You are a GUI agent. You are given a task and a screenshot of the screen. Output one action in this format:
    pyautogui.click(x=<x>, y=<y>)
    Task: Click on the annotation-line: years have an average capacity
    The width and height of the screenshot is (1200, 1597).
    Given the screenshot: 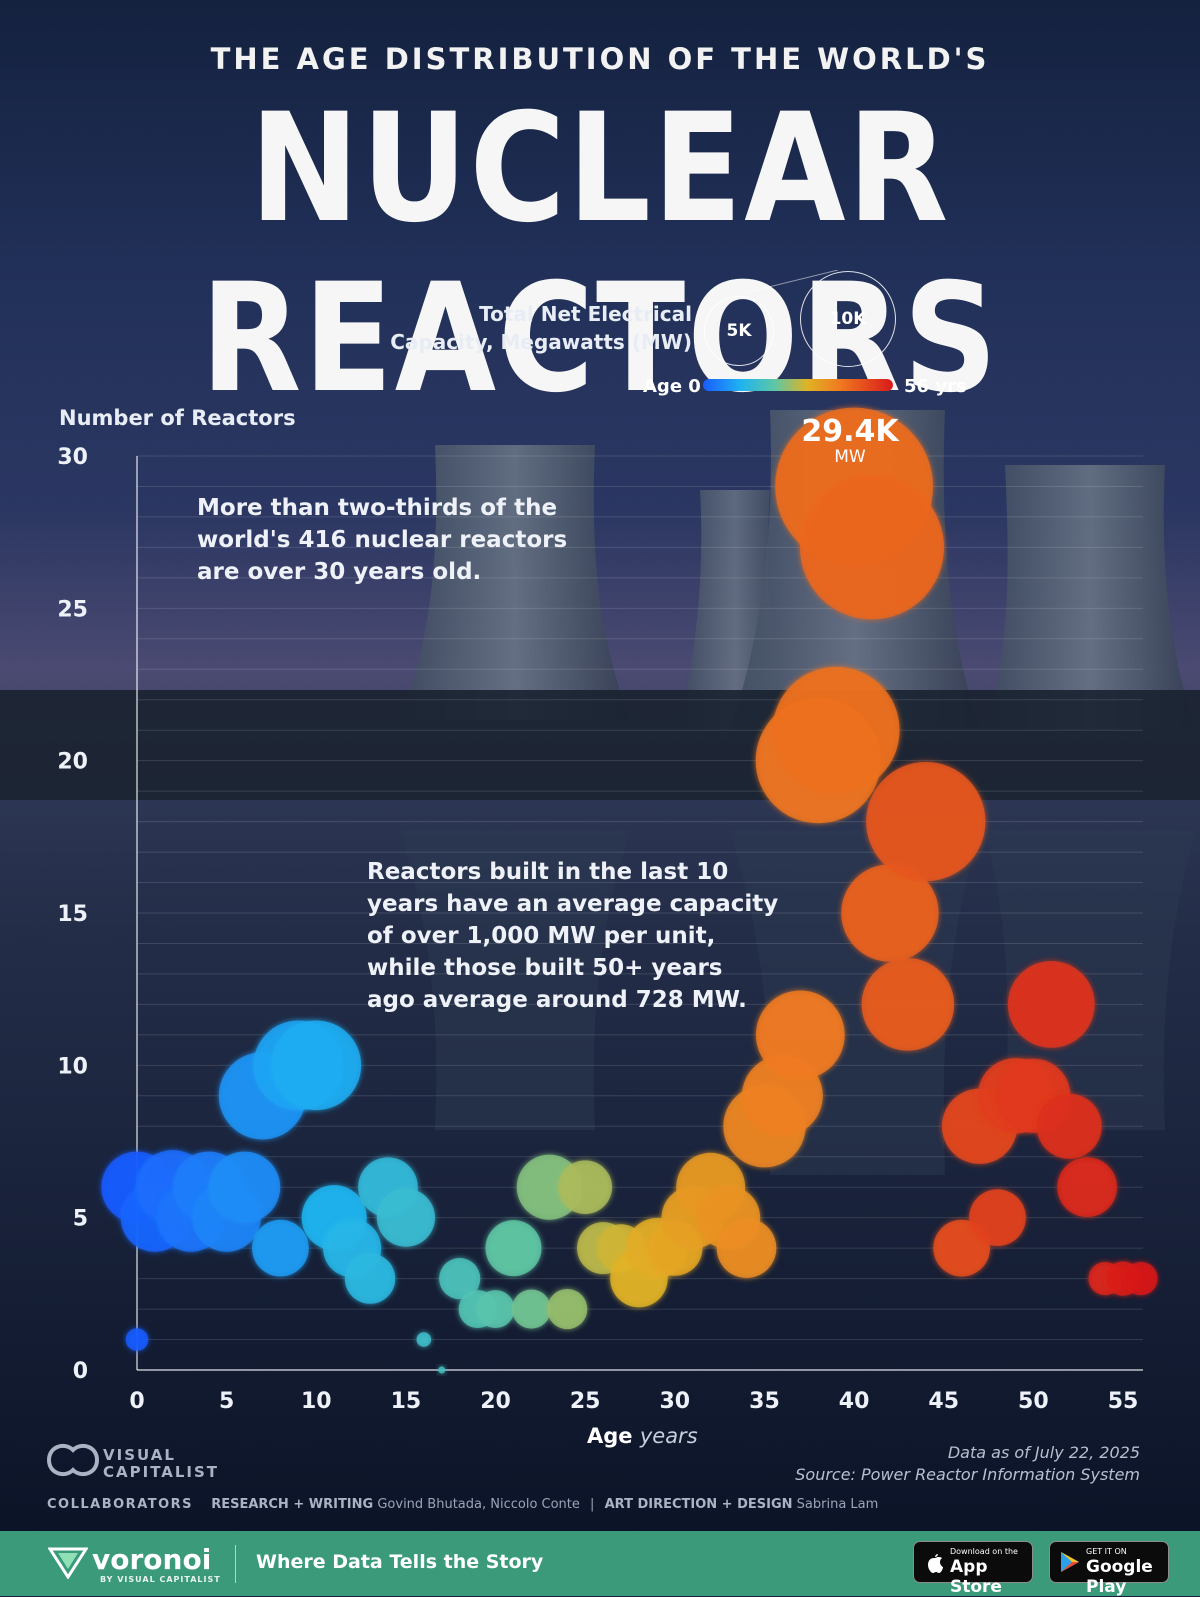 What is the action you would take?
    pyautogui.click(x=573, y=904)
    